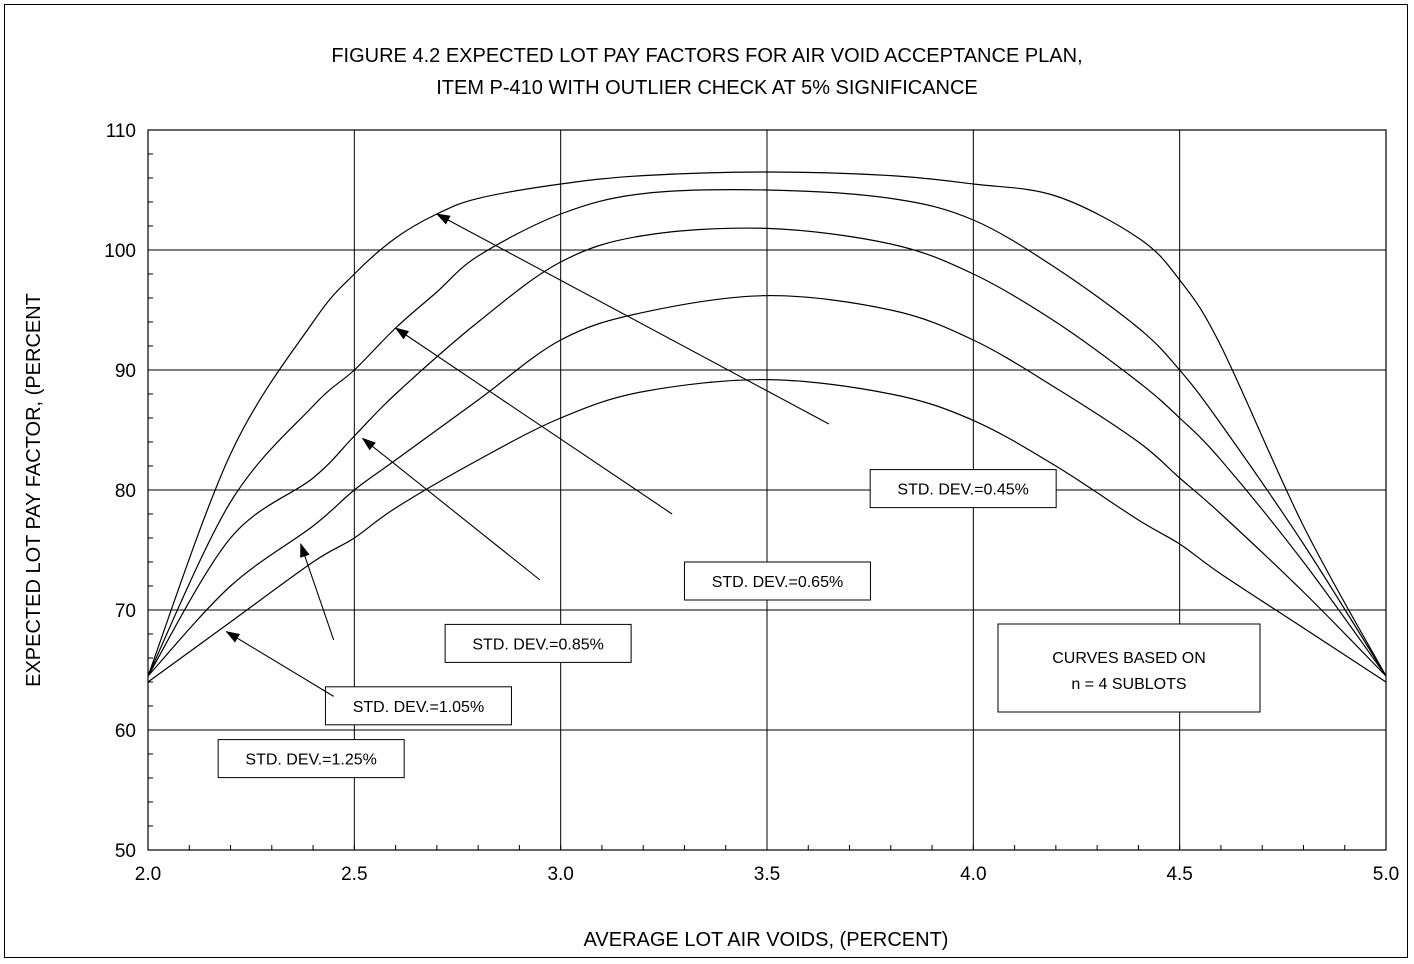 The width and height of the screenshot is (1414, 964). What do you see at coordinates (125, 371) in the screenshot?
I see `y-tick-label: 90` at bounding box center [125, 371].